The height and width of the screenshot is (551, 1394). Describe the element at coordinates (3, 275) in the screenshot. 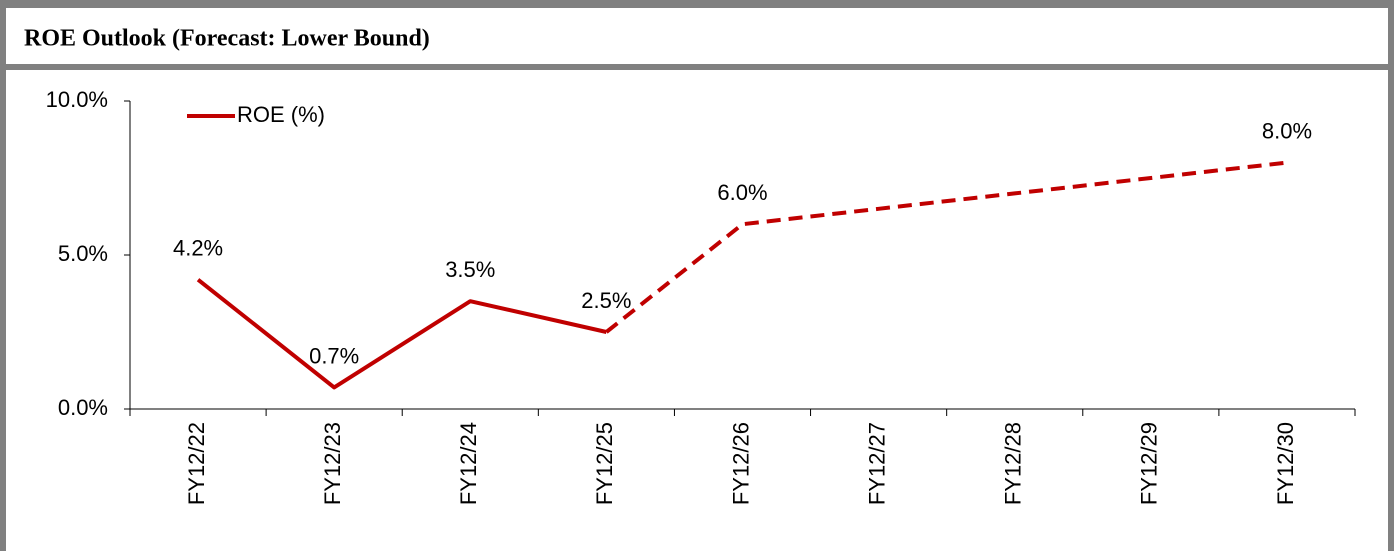

I see `frame-left` at that location.